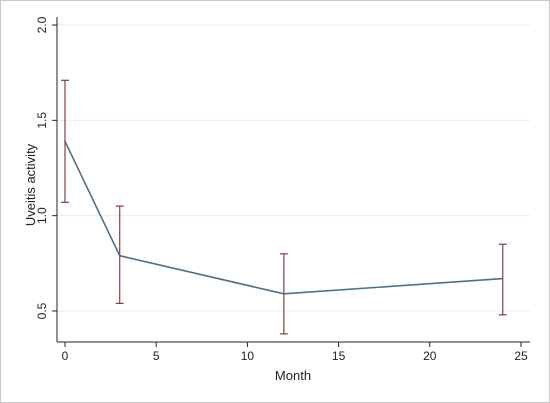  I want to click on y-tick-label: 1.5, so click(42, 120).